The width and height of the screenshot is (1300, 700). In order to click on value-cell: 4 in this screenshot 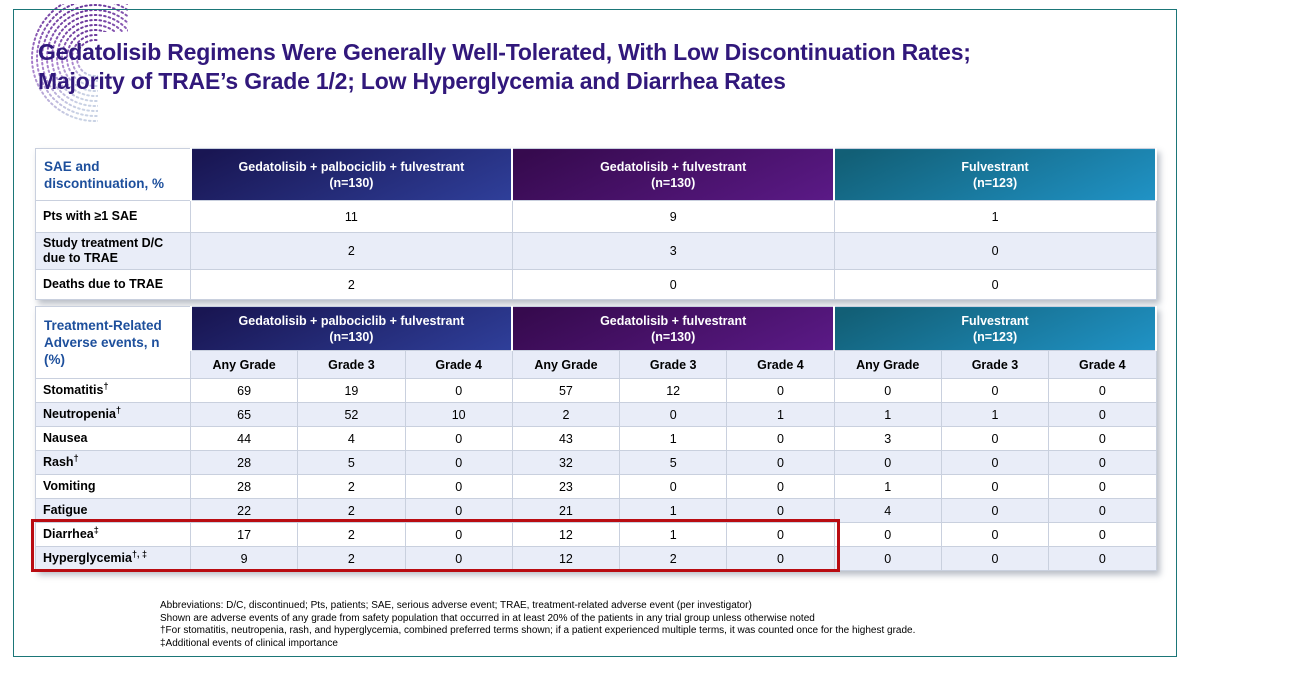, I will do `click(351, 438)`.